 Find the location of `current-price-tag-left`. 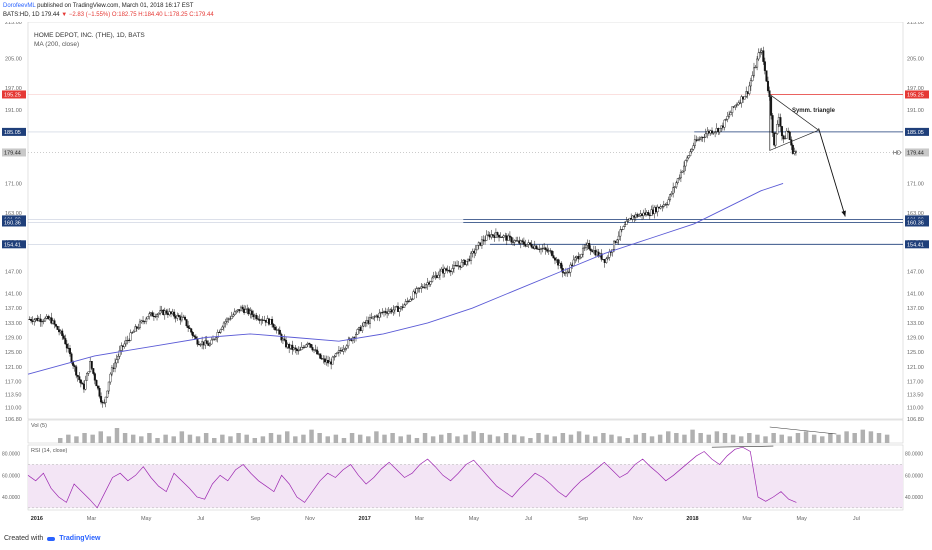

current-price-tag-left is located at coordinates (14, 152).